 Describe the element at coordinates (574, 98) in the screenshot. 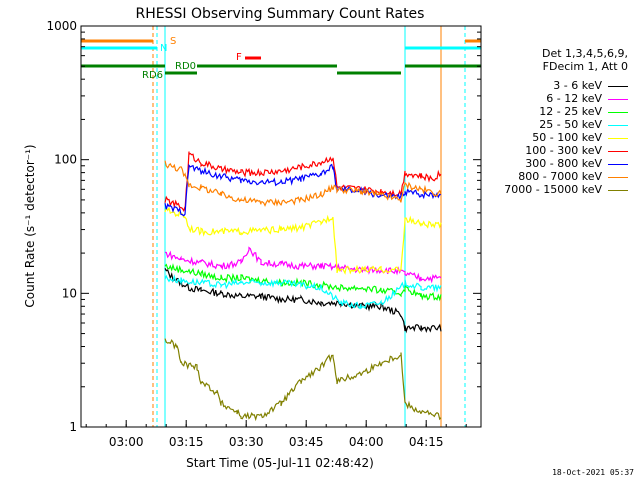

I see `legend-entry-label: 6 - 12 keV` at that location.